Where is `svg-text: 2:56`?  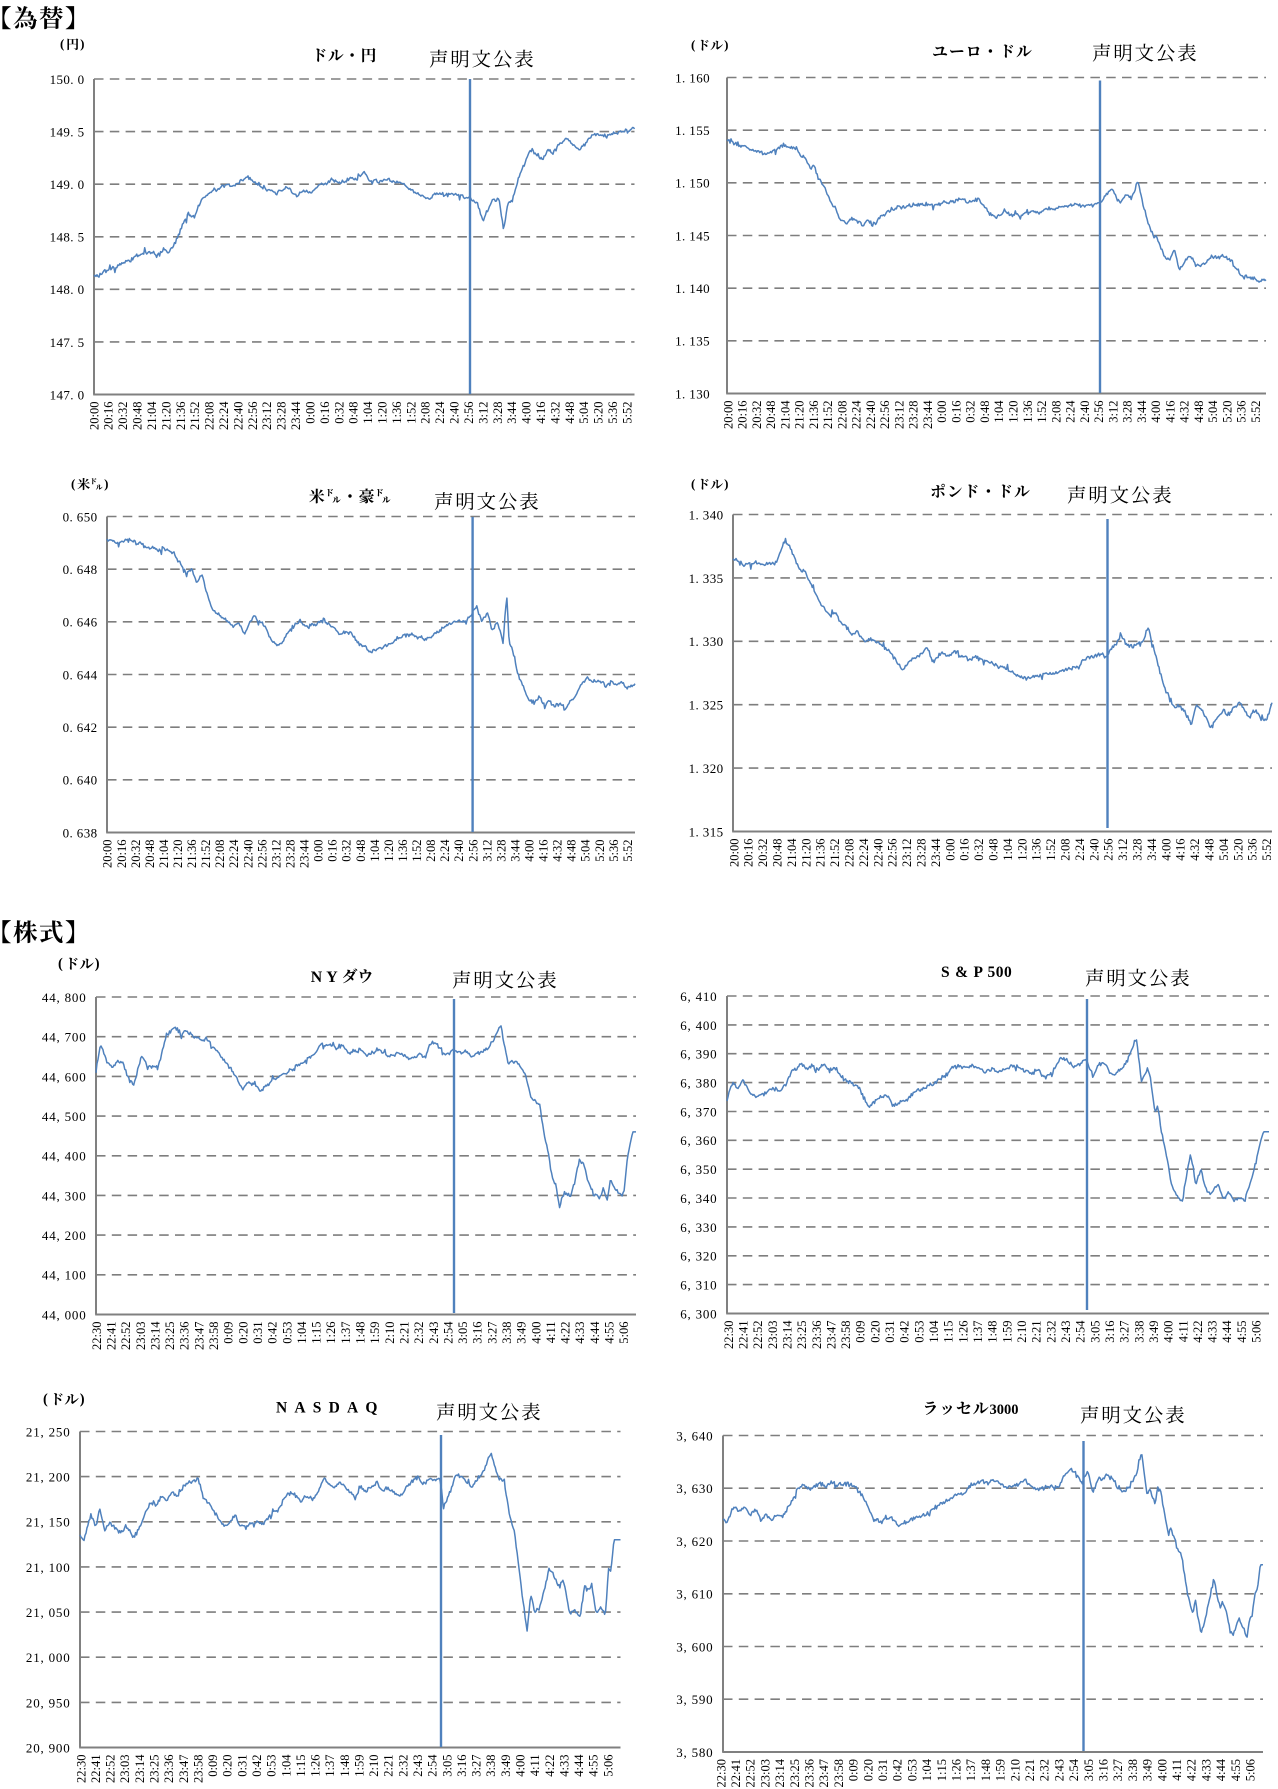 svg-text: 2:56 is located at coordinates (1109, 850).